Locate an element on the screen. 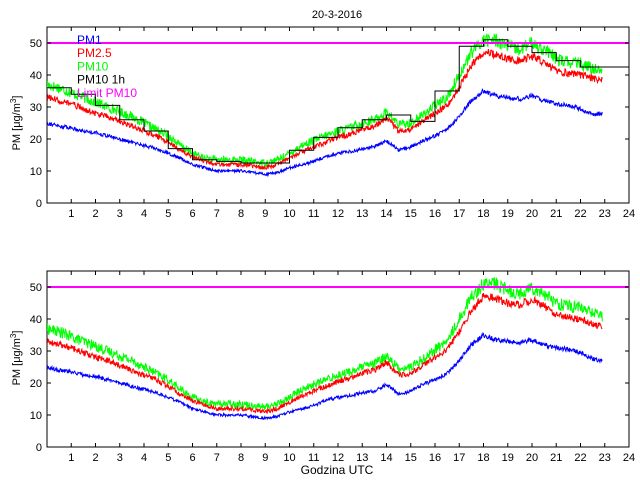 The width and height of the screenshot is (640, 480). legend-item: PM1 is located at coordinates (89, 40).